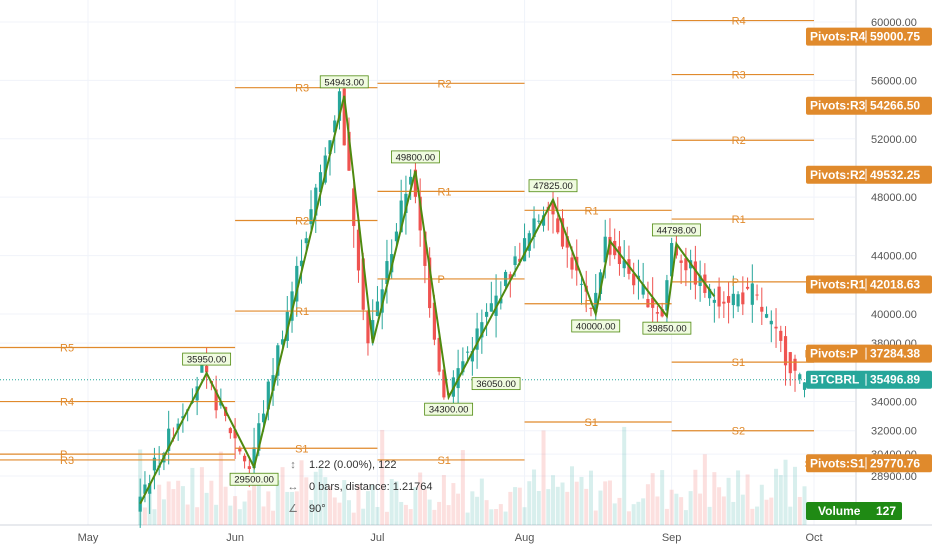  I want to click on pivot-level-label: P, so click(735, 283).